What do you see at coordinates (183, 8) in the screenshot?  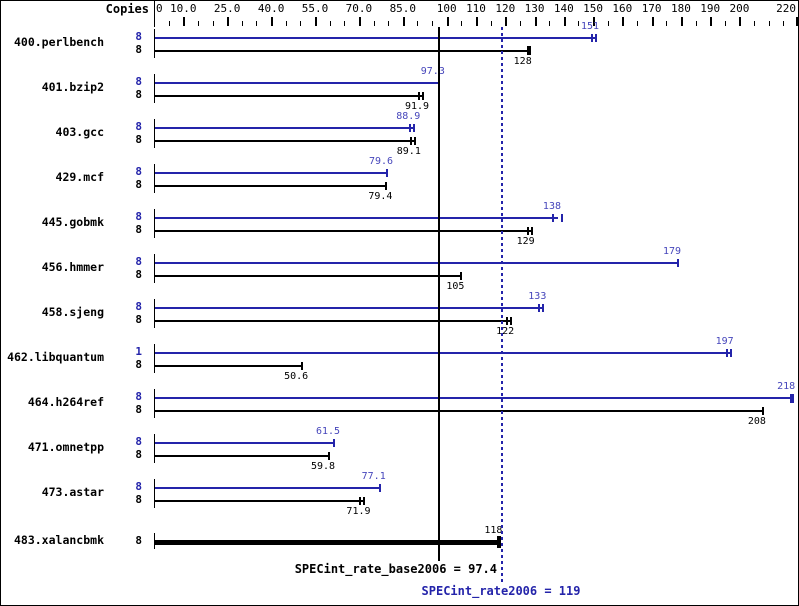 I see `axis-tick-label: 10.0` at bounding box center [183, 8].